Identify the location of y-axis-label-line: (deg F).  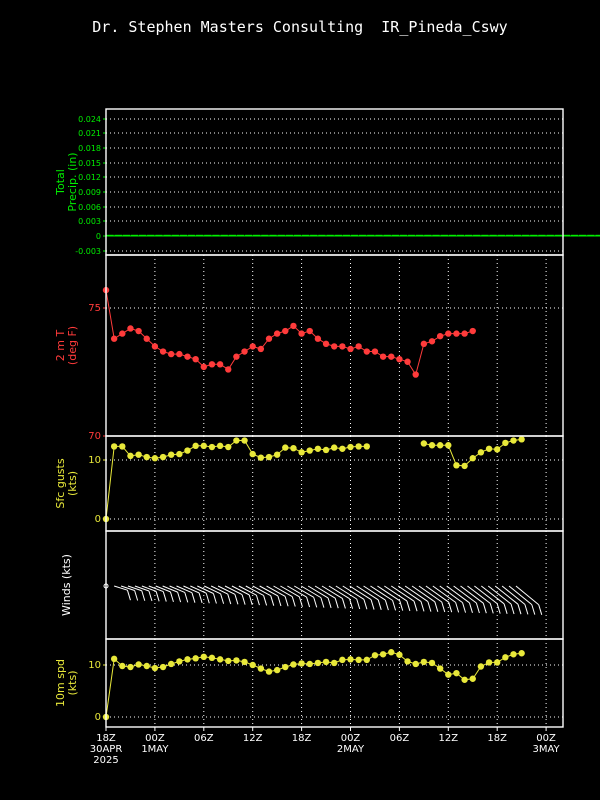
(72, 345).